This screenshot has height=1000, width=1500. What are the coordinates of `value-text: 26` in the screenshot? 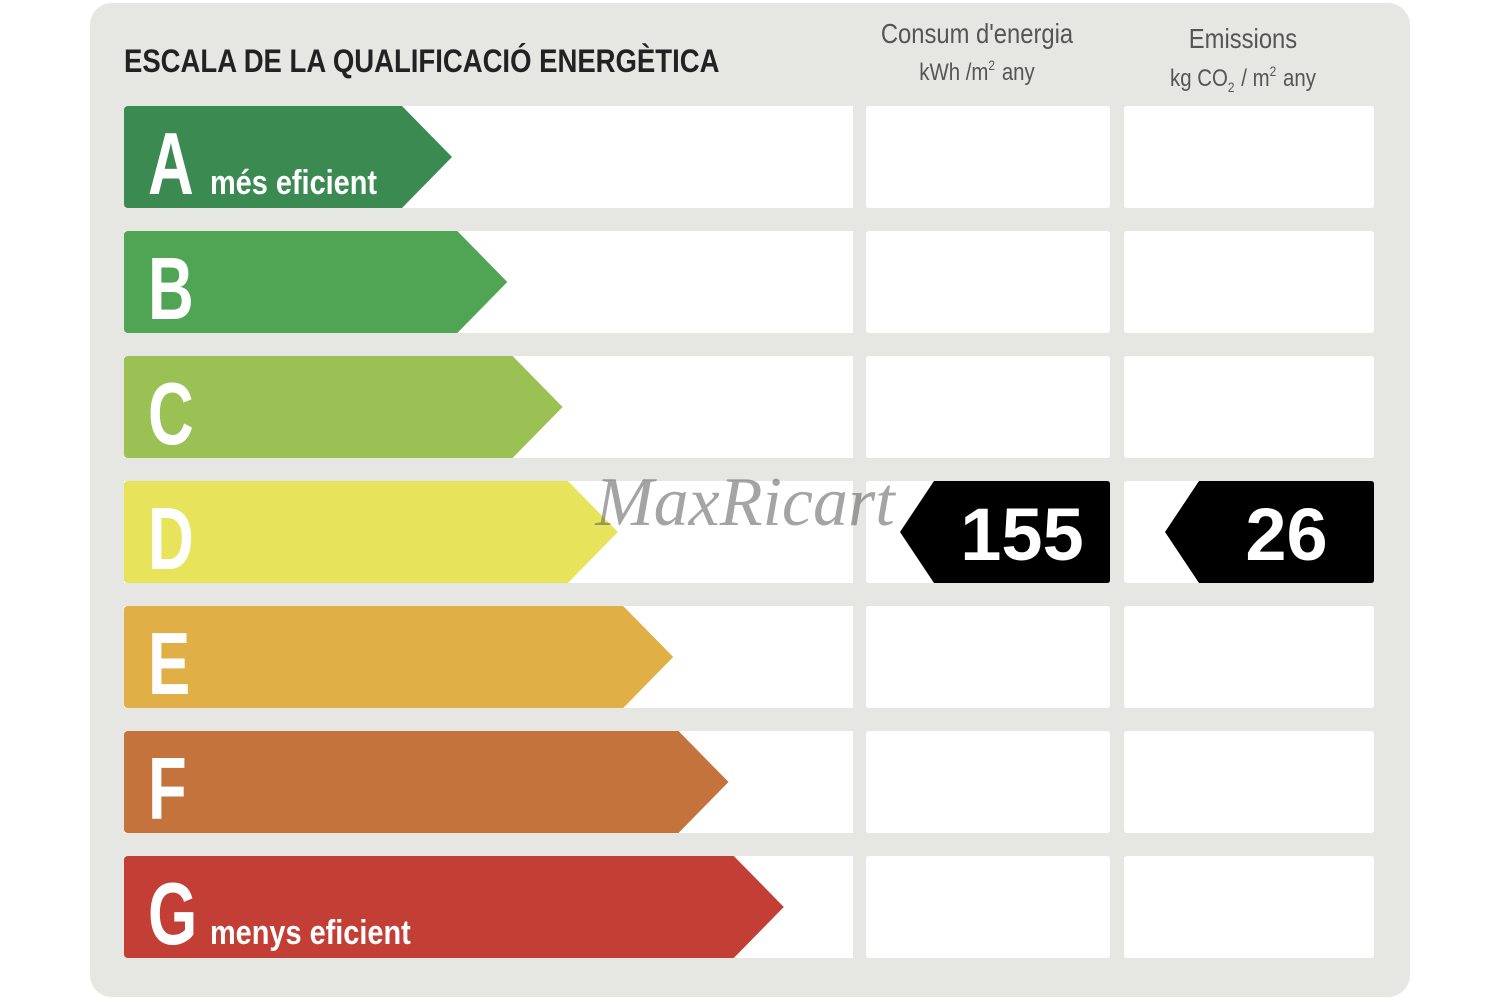 It's located at (1286, 534).